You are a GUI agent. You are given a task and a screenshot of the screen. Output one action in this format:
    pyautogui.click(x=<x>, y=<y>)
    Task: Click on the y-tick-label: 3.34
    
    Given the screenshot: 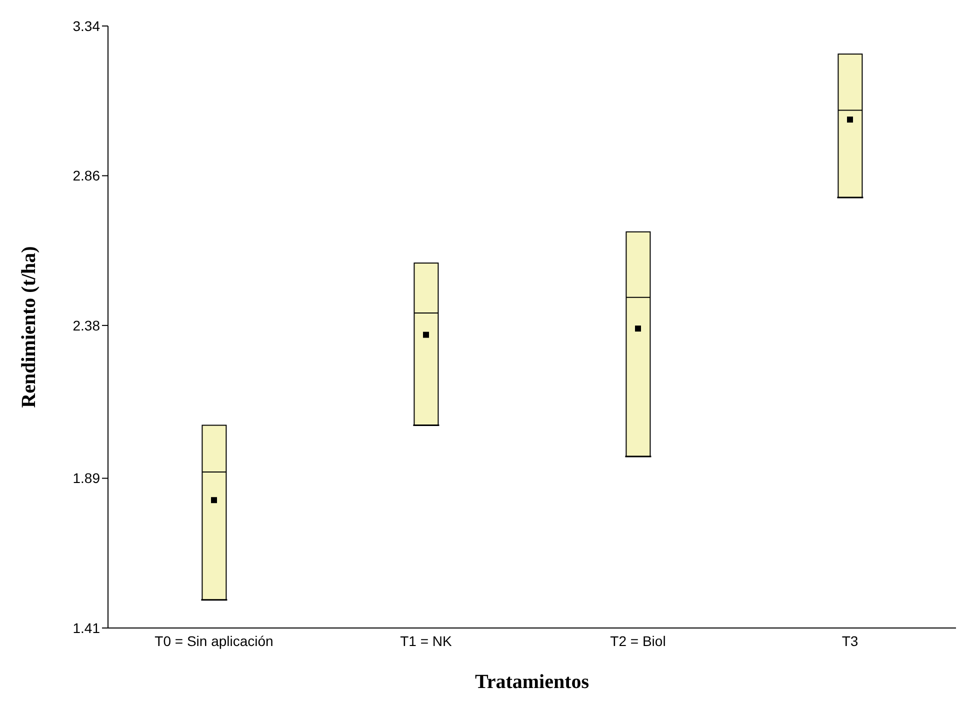 What is the action you would take?
    pyautogui.click(x=86, y=26)
    